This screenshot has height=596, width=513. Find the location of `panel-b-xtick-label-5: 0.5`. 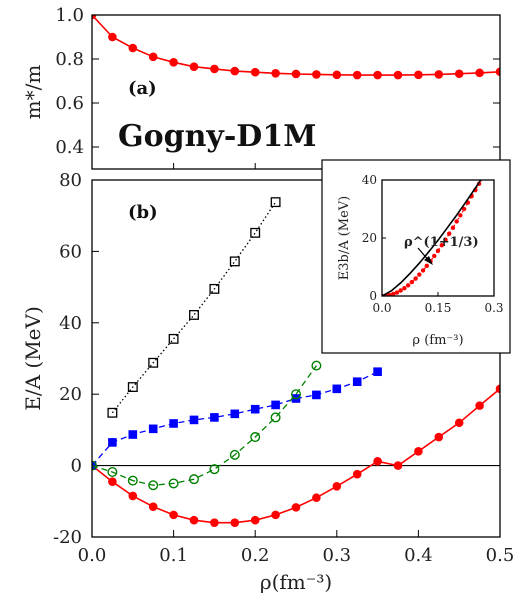

panel-b-xtick-label-5: 0.5 is located at coordinates (499, 555).